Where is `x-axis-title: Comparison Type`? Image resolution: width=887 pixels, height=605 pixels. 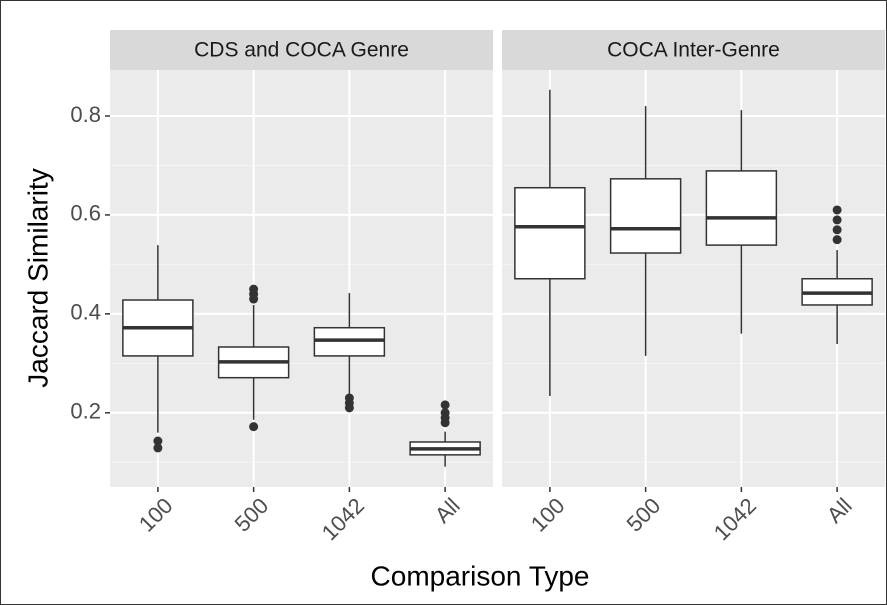 x-axis-title: Comparison Type is located at coordinates (480, 575).